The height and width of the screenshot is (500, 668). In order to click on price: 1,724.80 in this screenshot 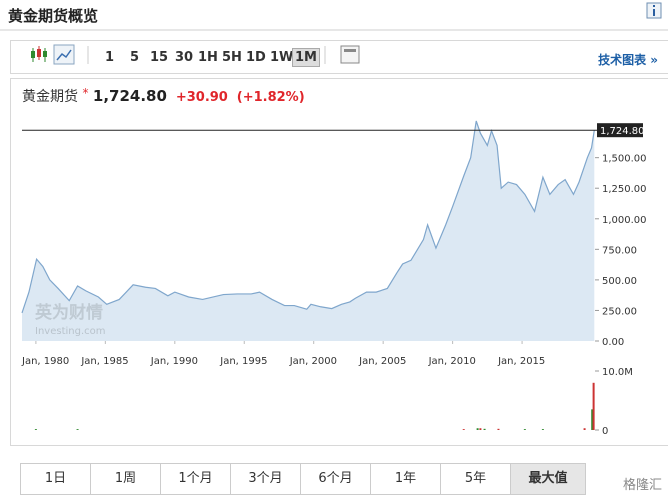, I will do `click(129, 96)`.